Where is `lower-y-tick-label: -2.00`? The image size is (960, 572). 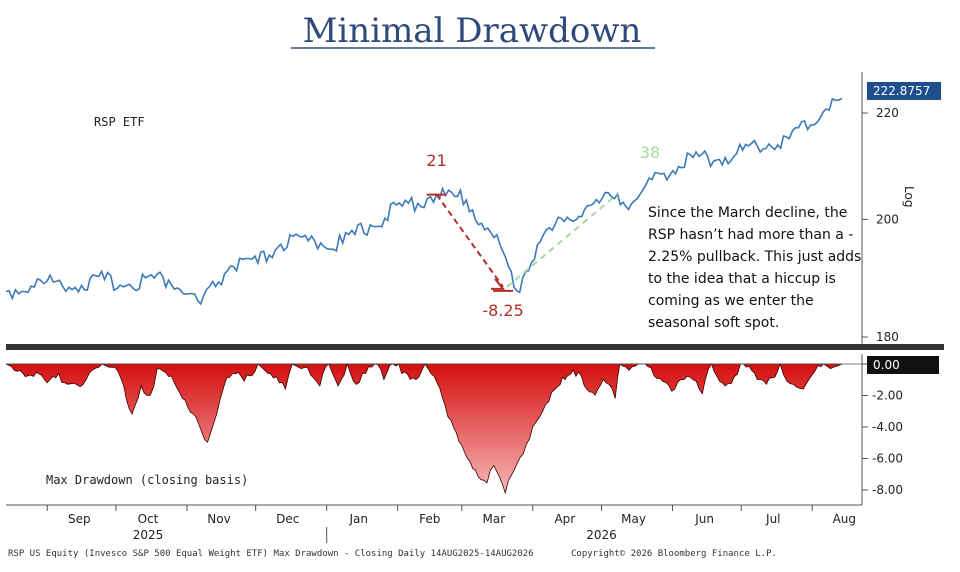 lower-y-tick-label: -2.00 is located at coordinates (887, 396).